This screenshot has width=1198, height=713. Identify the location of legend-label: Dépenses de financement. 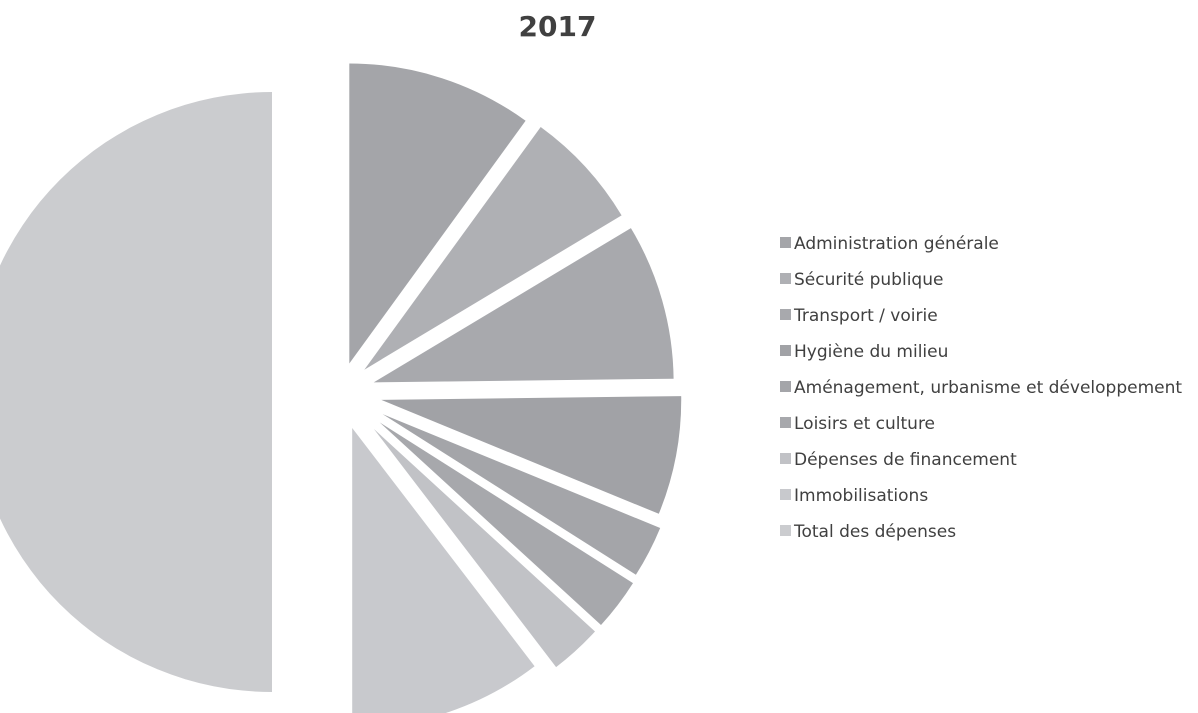
(905, 460).